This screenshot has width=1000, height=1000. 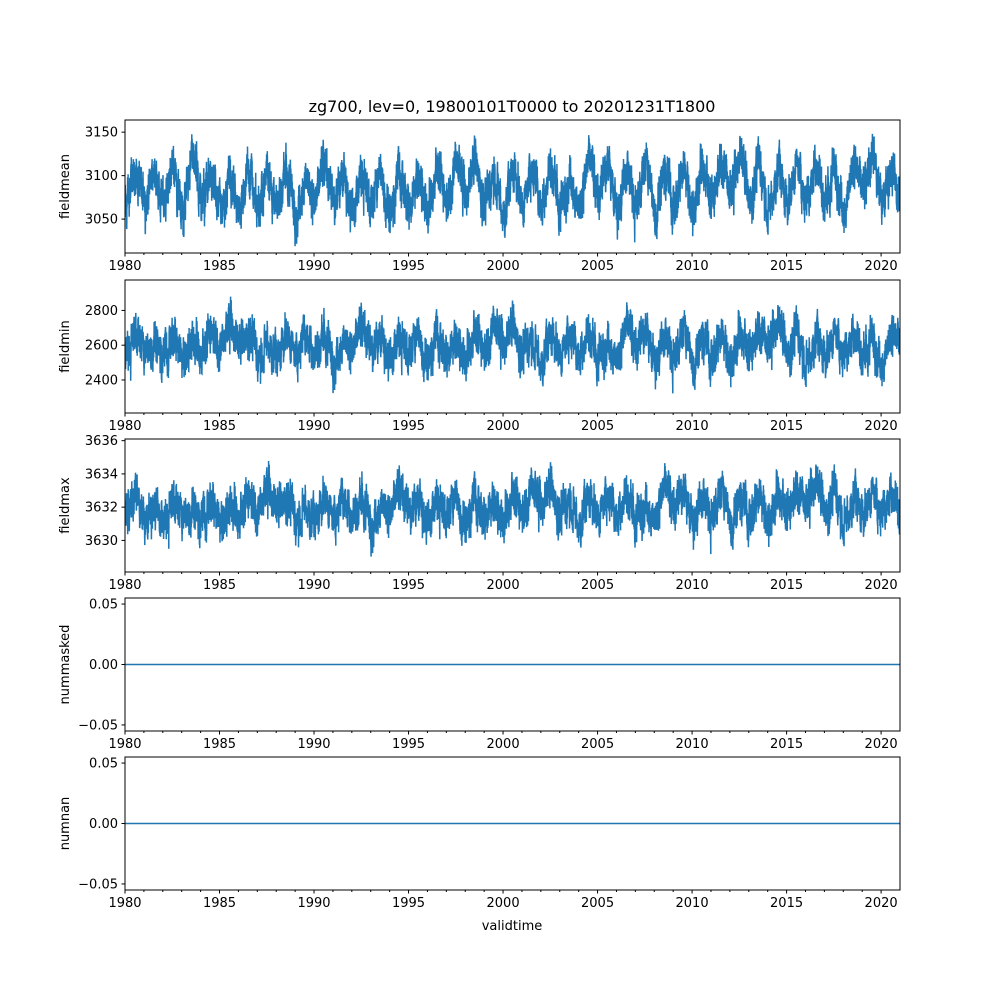 I want to click on y-tick-label: 3050, so click(x=101, y=220).